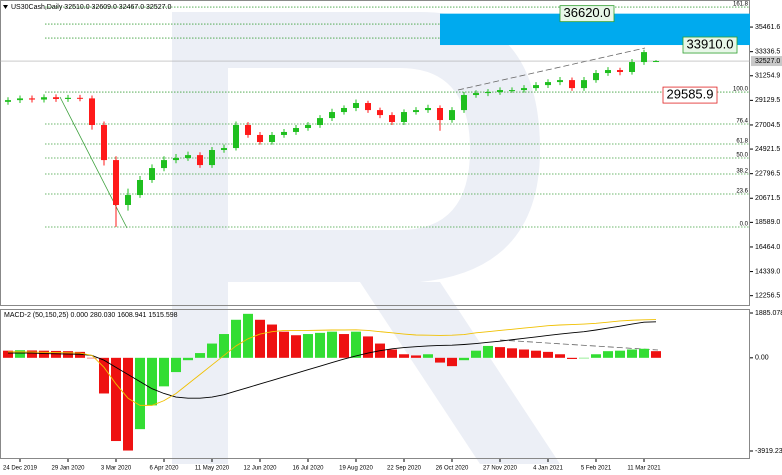 The height and width of the screenshot is (475, 782). What do you see at coordinates (596, 469) in the screenshot?
I see `x-tick-label: 5 Feb 2021` at bounding box center [596, 469].